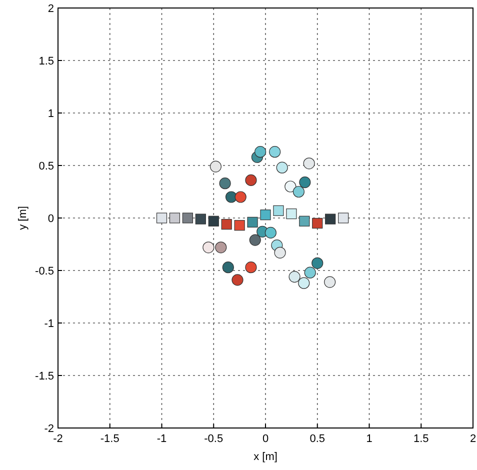 The height and width of the screenshot is (470, 477). I want to click on y-tick-label: 2, so click(51, 9).